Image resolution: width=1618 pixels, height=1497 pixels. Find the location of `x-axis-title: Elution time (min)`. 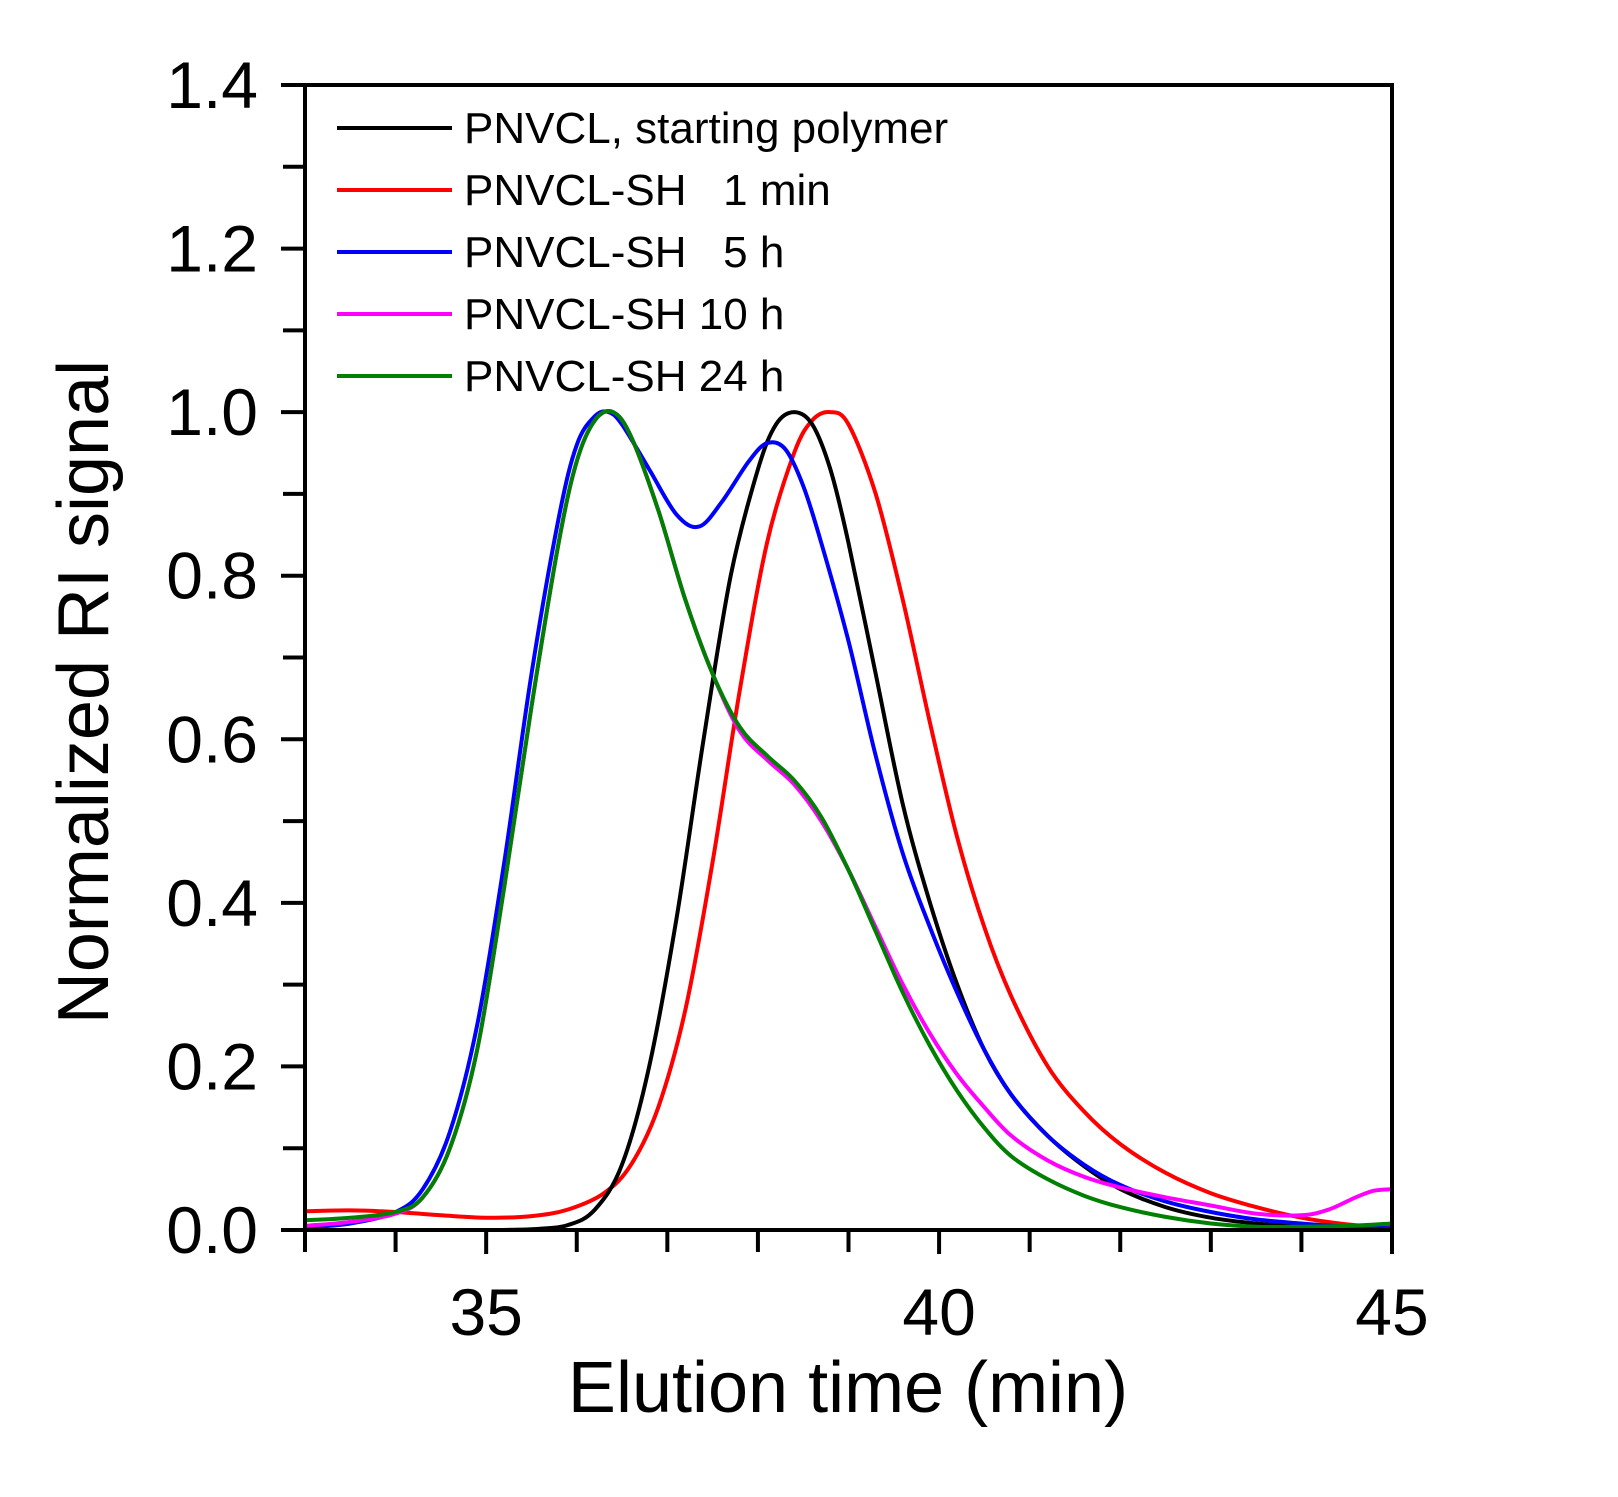

x-axis-title: Elution time (min) is located at coordinates (848, 1388).